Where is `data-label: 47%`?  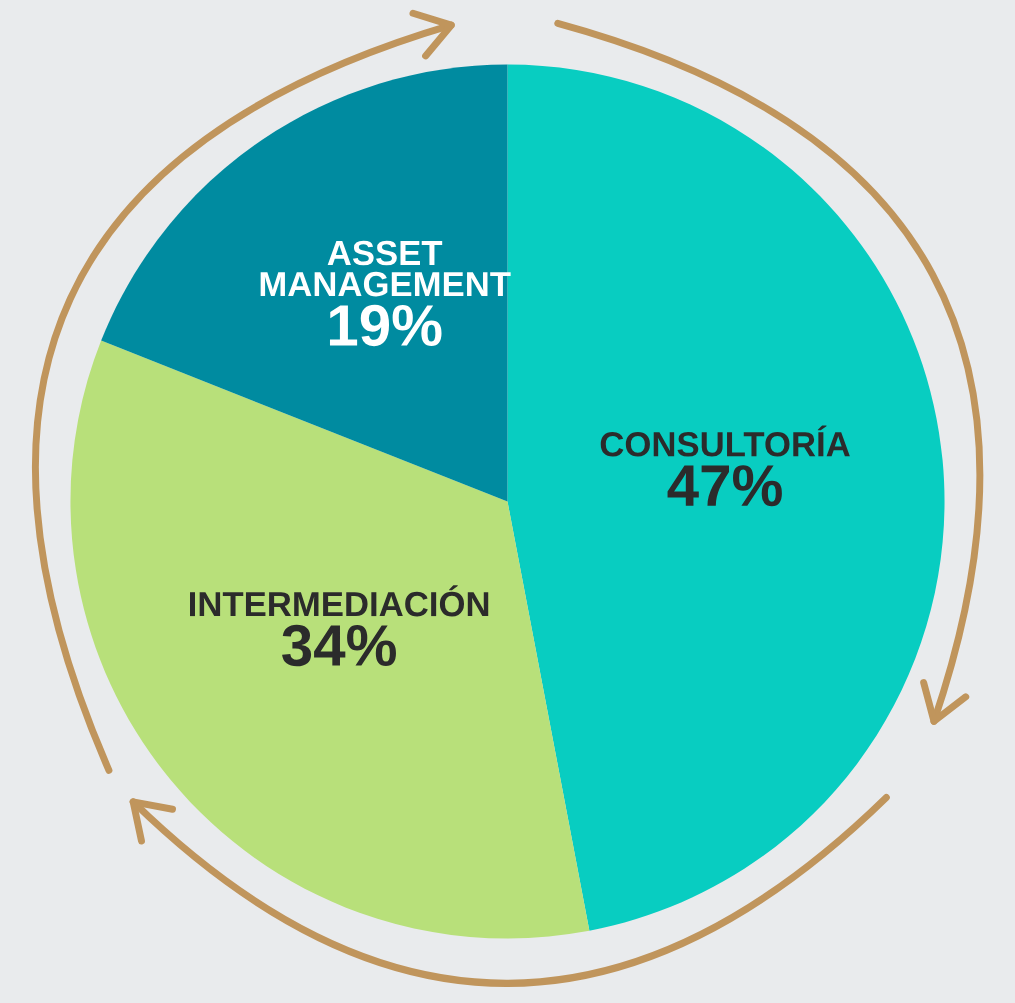
data-label: 47% is located at coordinates (724, 486).